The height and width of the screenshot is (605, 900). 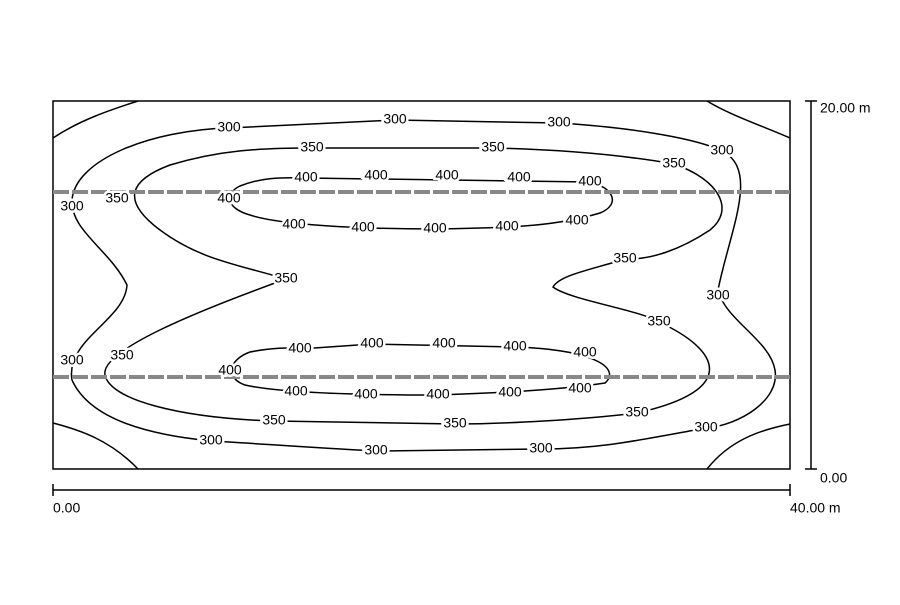 What do you see at coordinates (815, 508) in the screenshot?
I see `scale-label: 40.00 m` at bounding box center [815, 508].